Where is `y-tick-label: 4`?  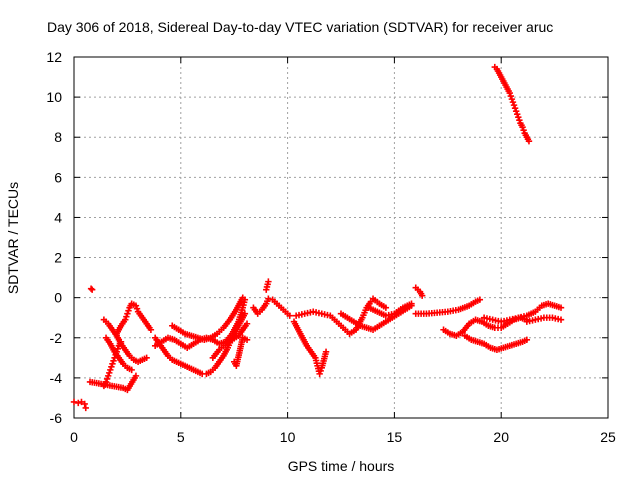 y-tick-label: 4 is located at coordinates (58, 217).